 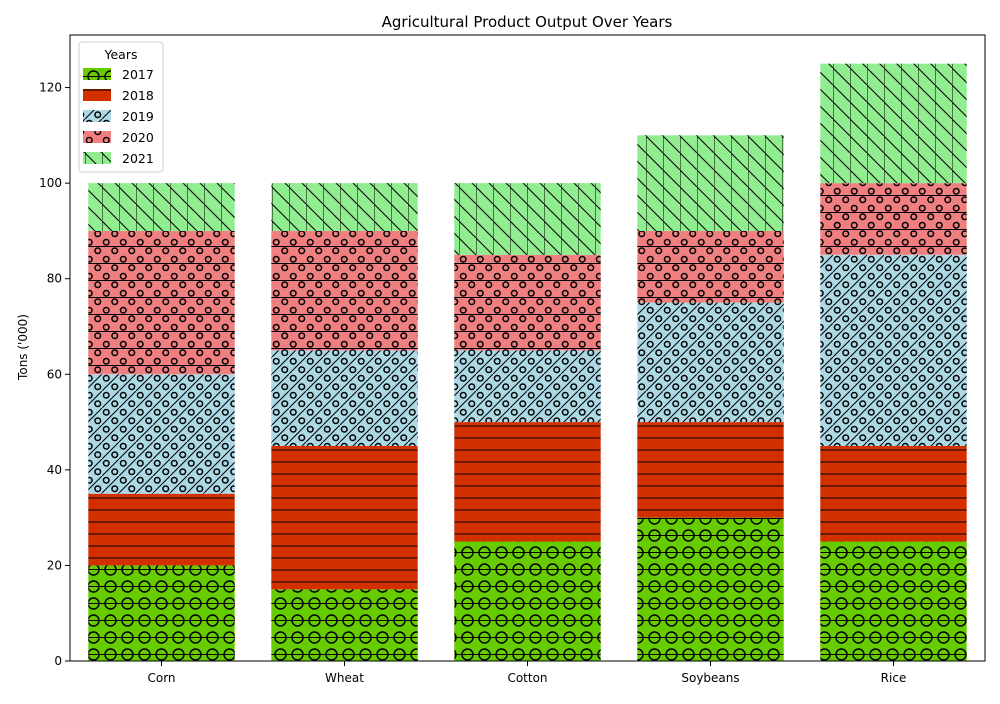 I want to click on legend-swatch-2020, so click(x=97, y=137).